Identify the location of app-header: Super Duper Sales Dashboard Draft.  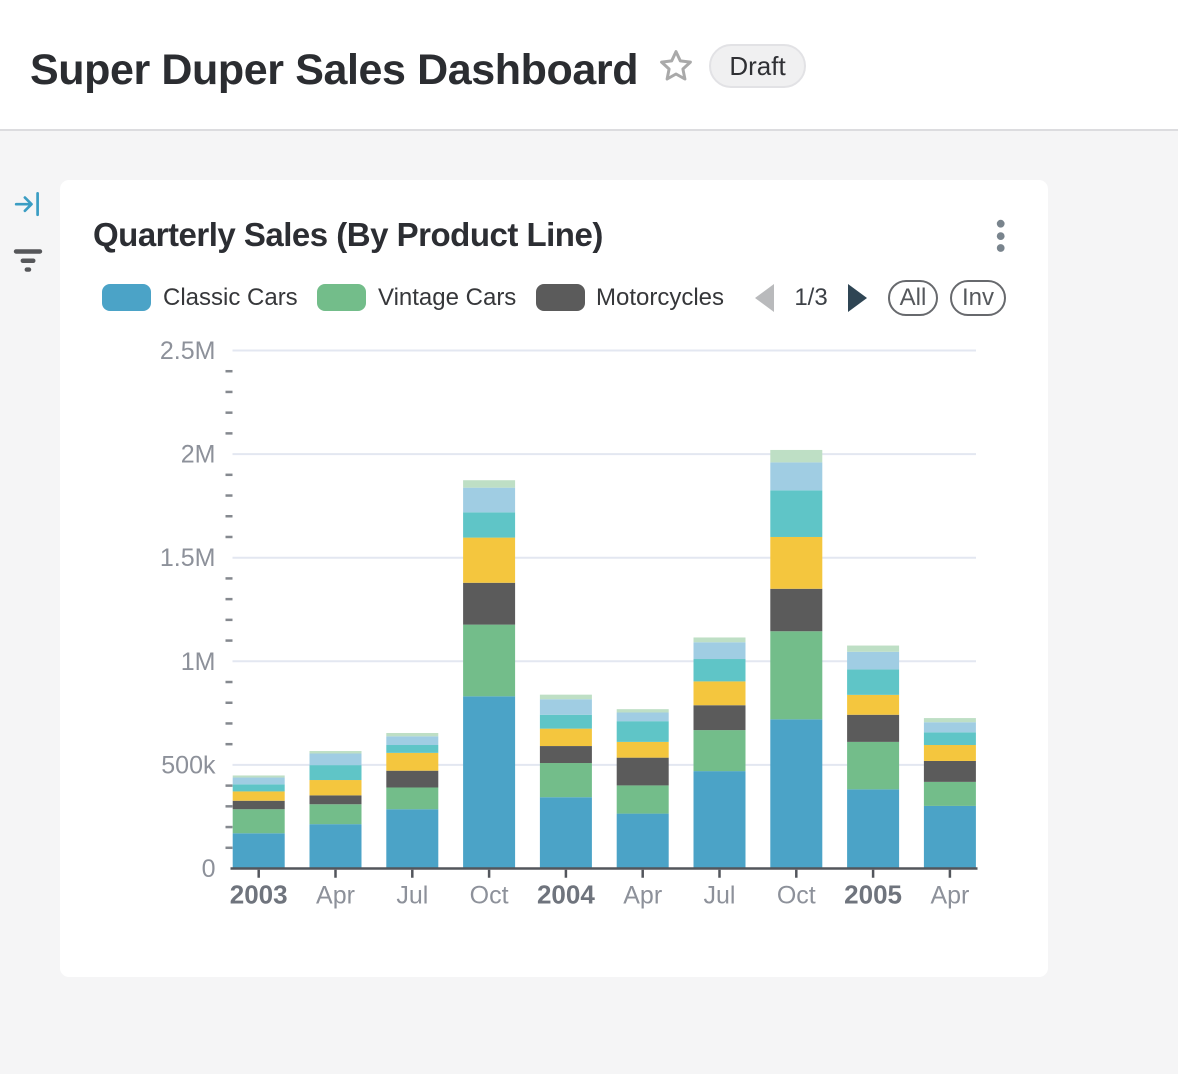
(589, 64).